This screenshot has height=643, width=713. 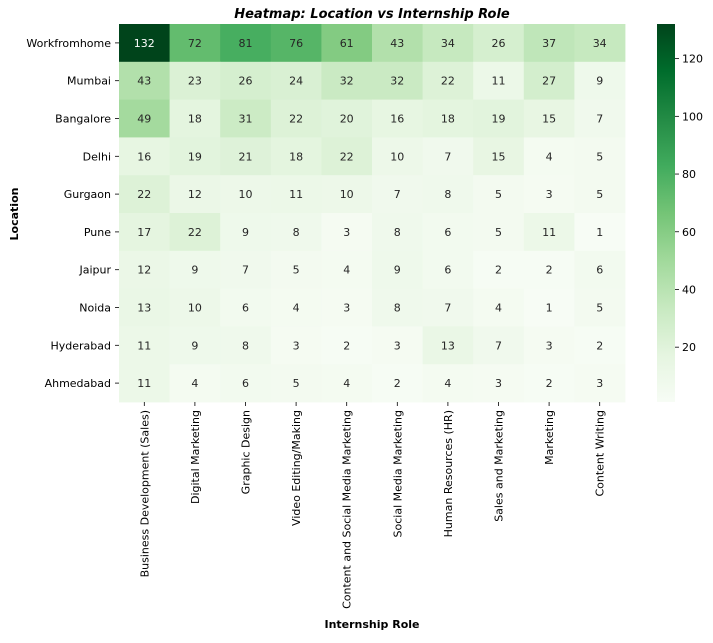 I want to click on colorbar-tick-label: 40, so click(x=689, y=289).